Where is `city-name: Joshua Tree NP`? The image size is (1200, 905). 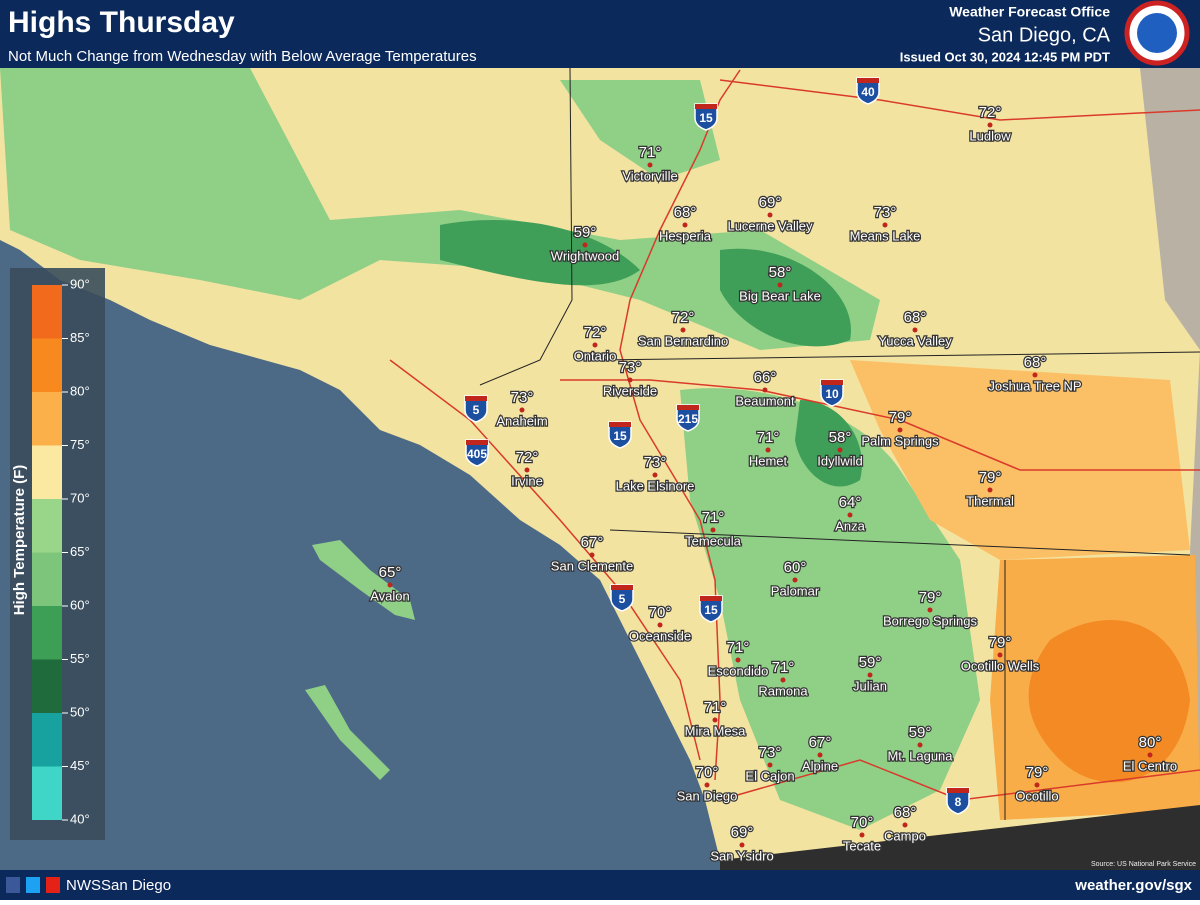
city-name: Joshua Tree NP is located at coordinates (1034, 385).